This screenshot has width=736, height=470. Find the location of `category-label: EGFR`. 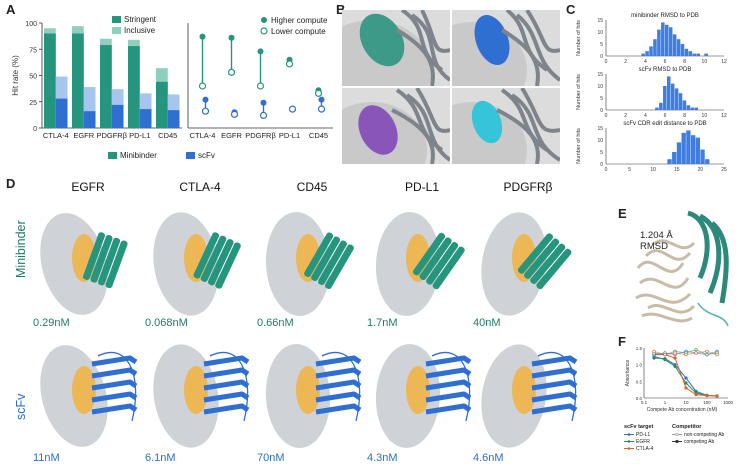

category-label: EGFR is located at coordinates (83, 135).